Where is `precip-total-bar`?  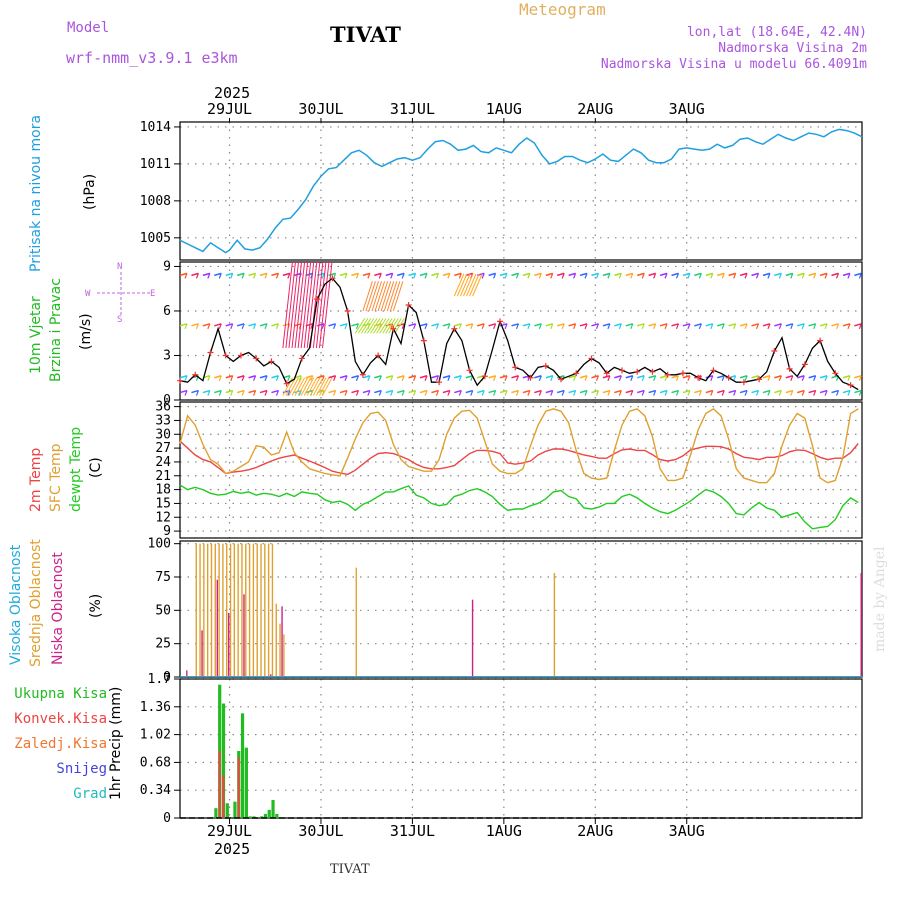 precip-total-bar is located at coordinates (227, 810).